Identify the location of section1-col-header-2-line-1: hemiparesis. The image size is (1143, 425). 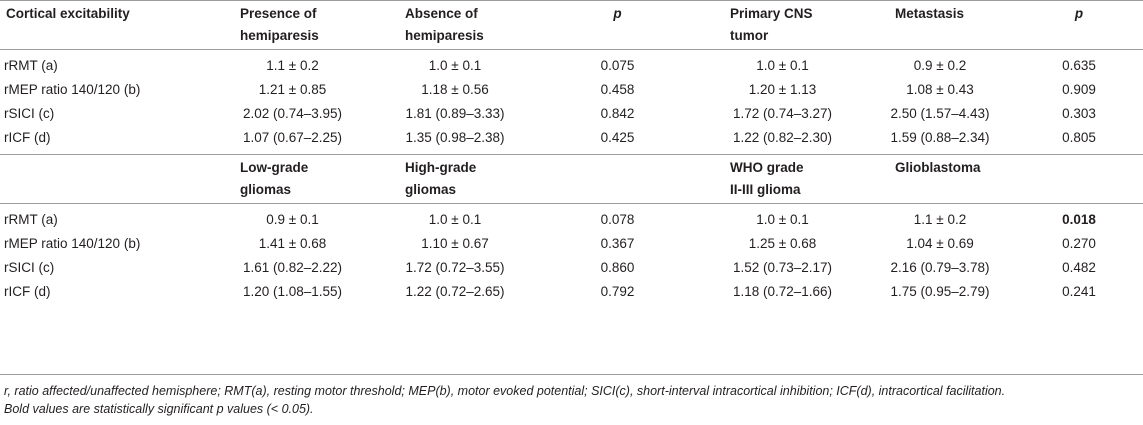
(444, 35).